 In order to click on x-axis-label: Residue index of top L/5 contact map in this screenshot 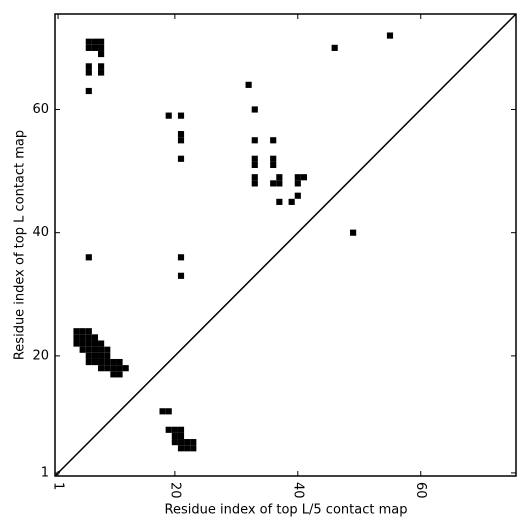, I will do `click(286, 510)`.